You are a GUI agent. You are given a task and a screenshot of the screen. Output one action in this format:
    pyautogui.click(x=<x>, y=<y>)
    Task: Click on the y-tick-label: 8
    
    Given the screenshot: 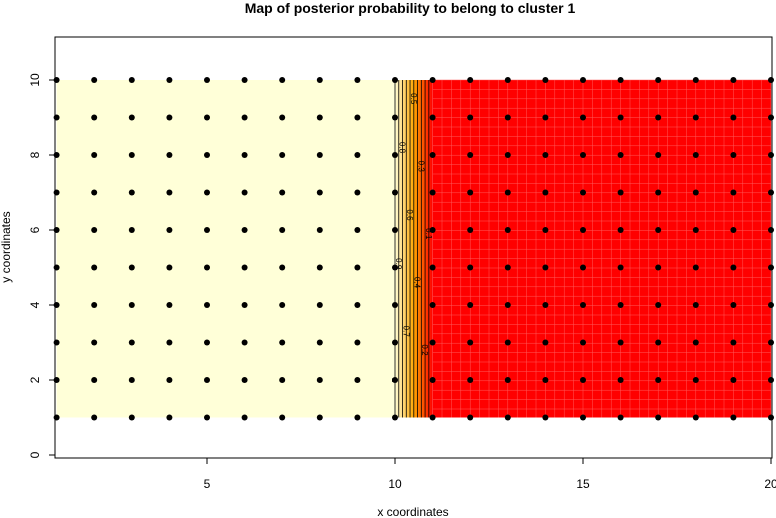 What is the action you would take?
    pyautogui.click(x=35, y=154)
    